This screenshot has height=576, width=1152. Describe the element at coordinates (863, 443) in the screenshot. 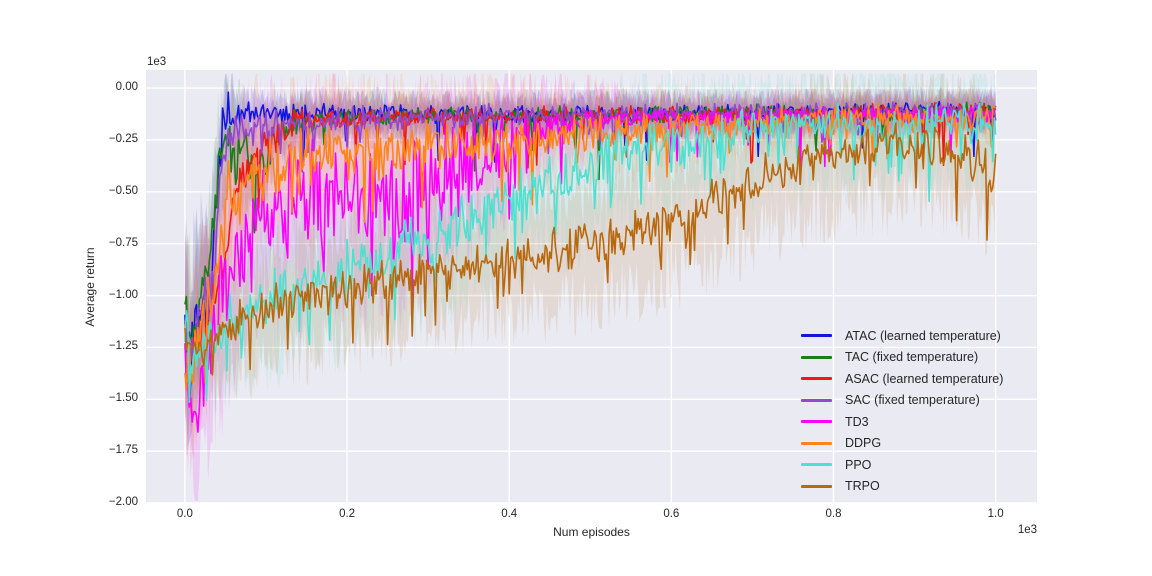

I see `legend-label-ddpg: DDPG` at that location.